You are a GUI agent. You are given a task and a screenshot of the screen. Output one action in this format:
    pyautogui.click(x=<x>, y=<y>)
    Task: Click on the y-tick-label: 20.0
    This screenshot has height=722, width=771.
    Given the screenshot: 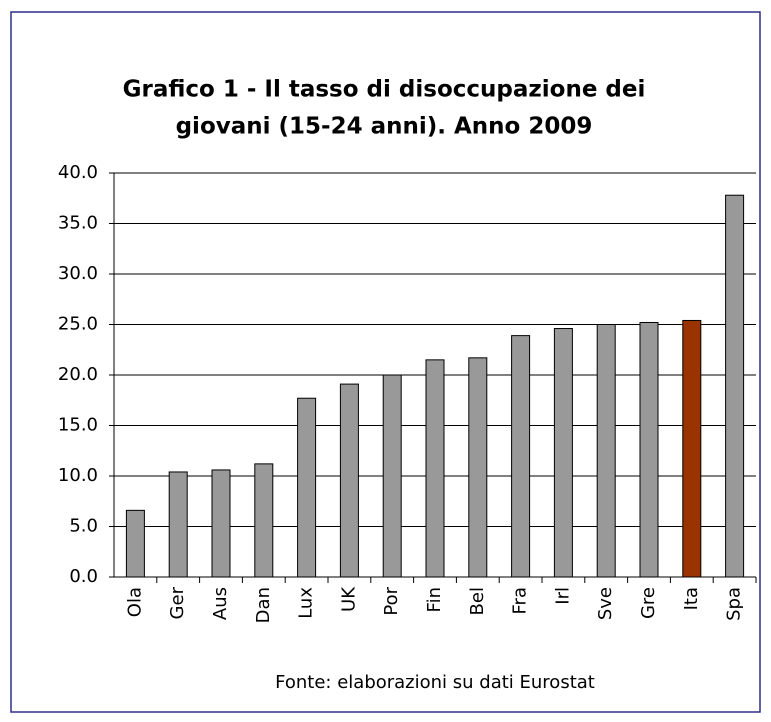 What is the action you would take?
    pyautogui.click(x=78, y=374)
    